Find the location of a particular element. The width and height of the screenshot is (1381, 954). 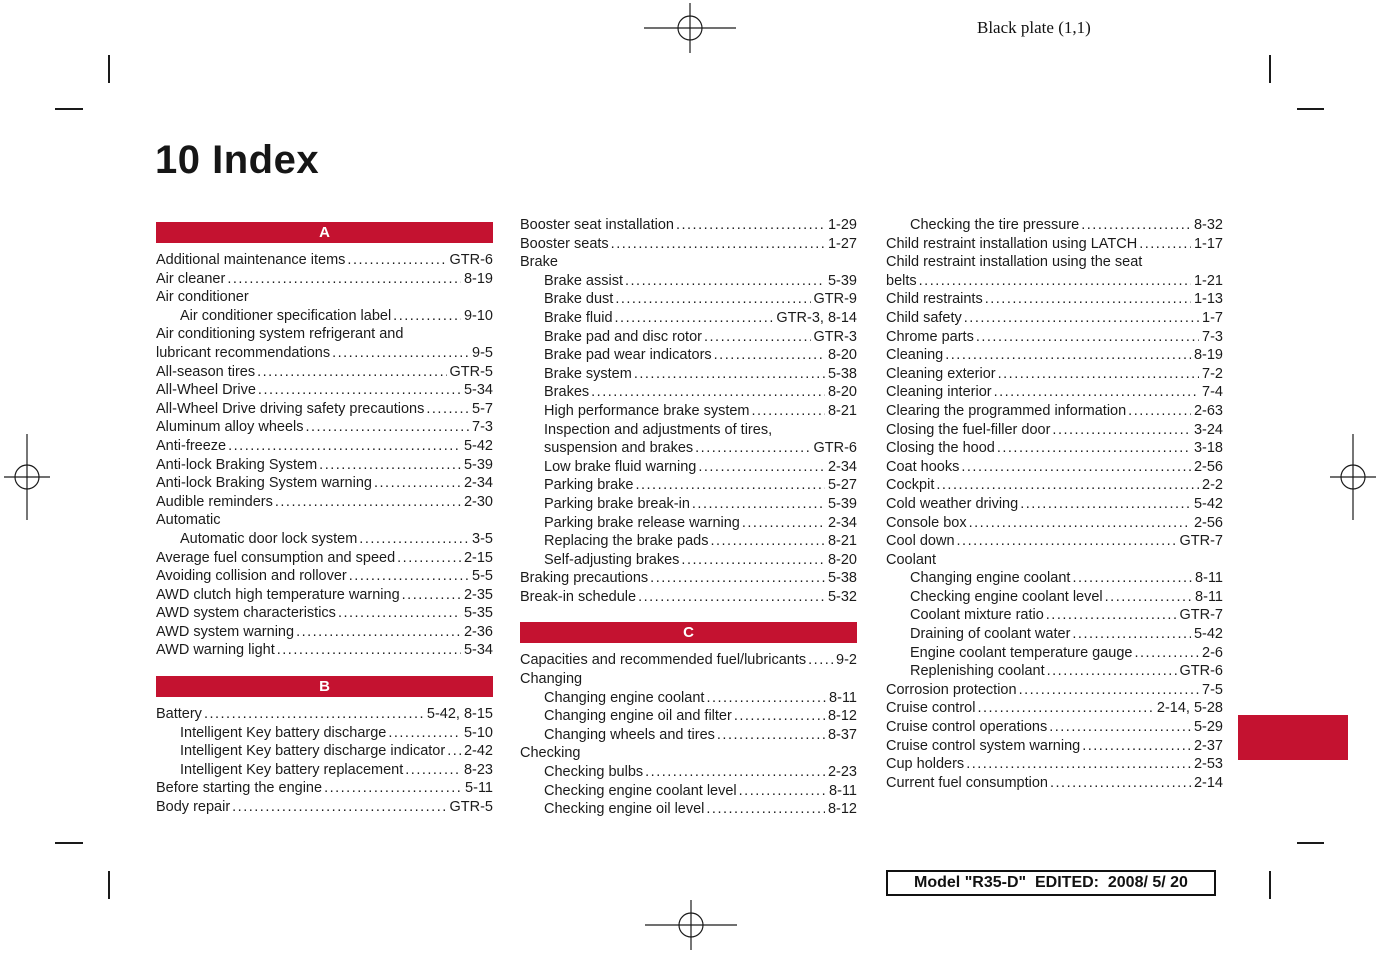

entry-label: Anti-lock Braking System is located at coordinates (237, 464).